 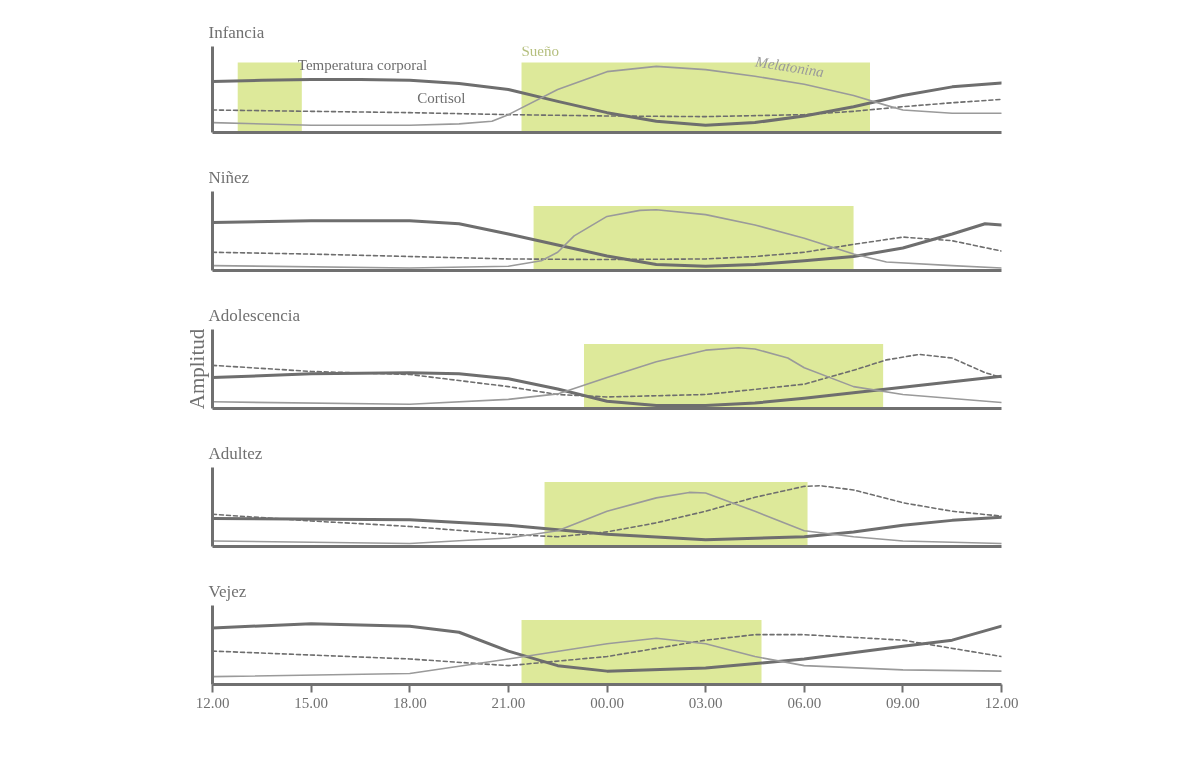 What do you see at coordinates (508, 702) in the screenshot?
I see `x-tick-label: 21.00` at bounding box center [508, 702].